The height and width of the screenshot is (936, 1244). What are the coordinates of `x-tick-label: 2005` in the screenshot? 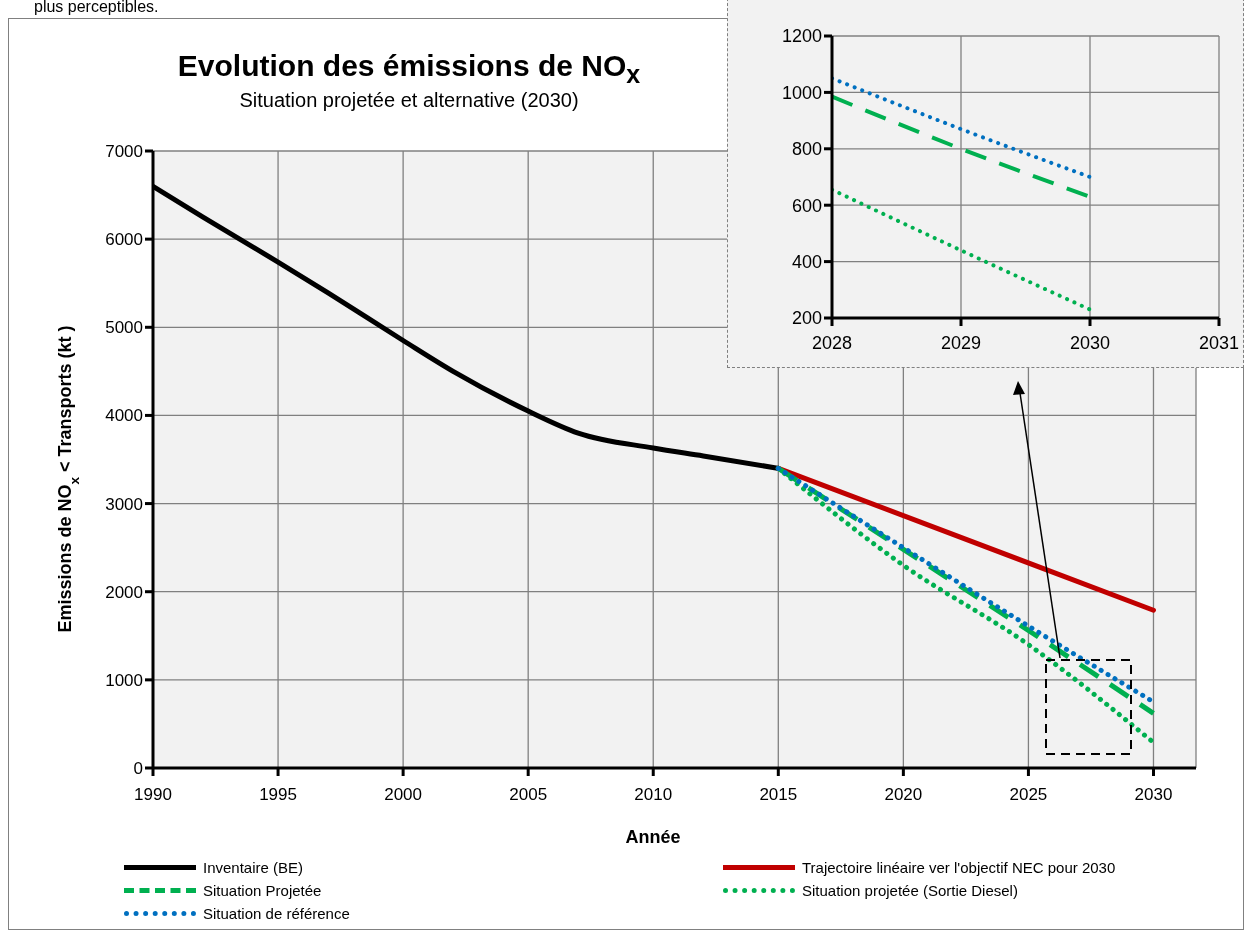 It's located at (528, 795).